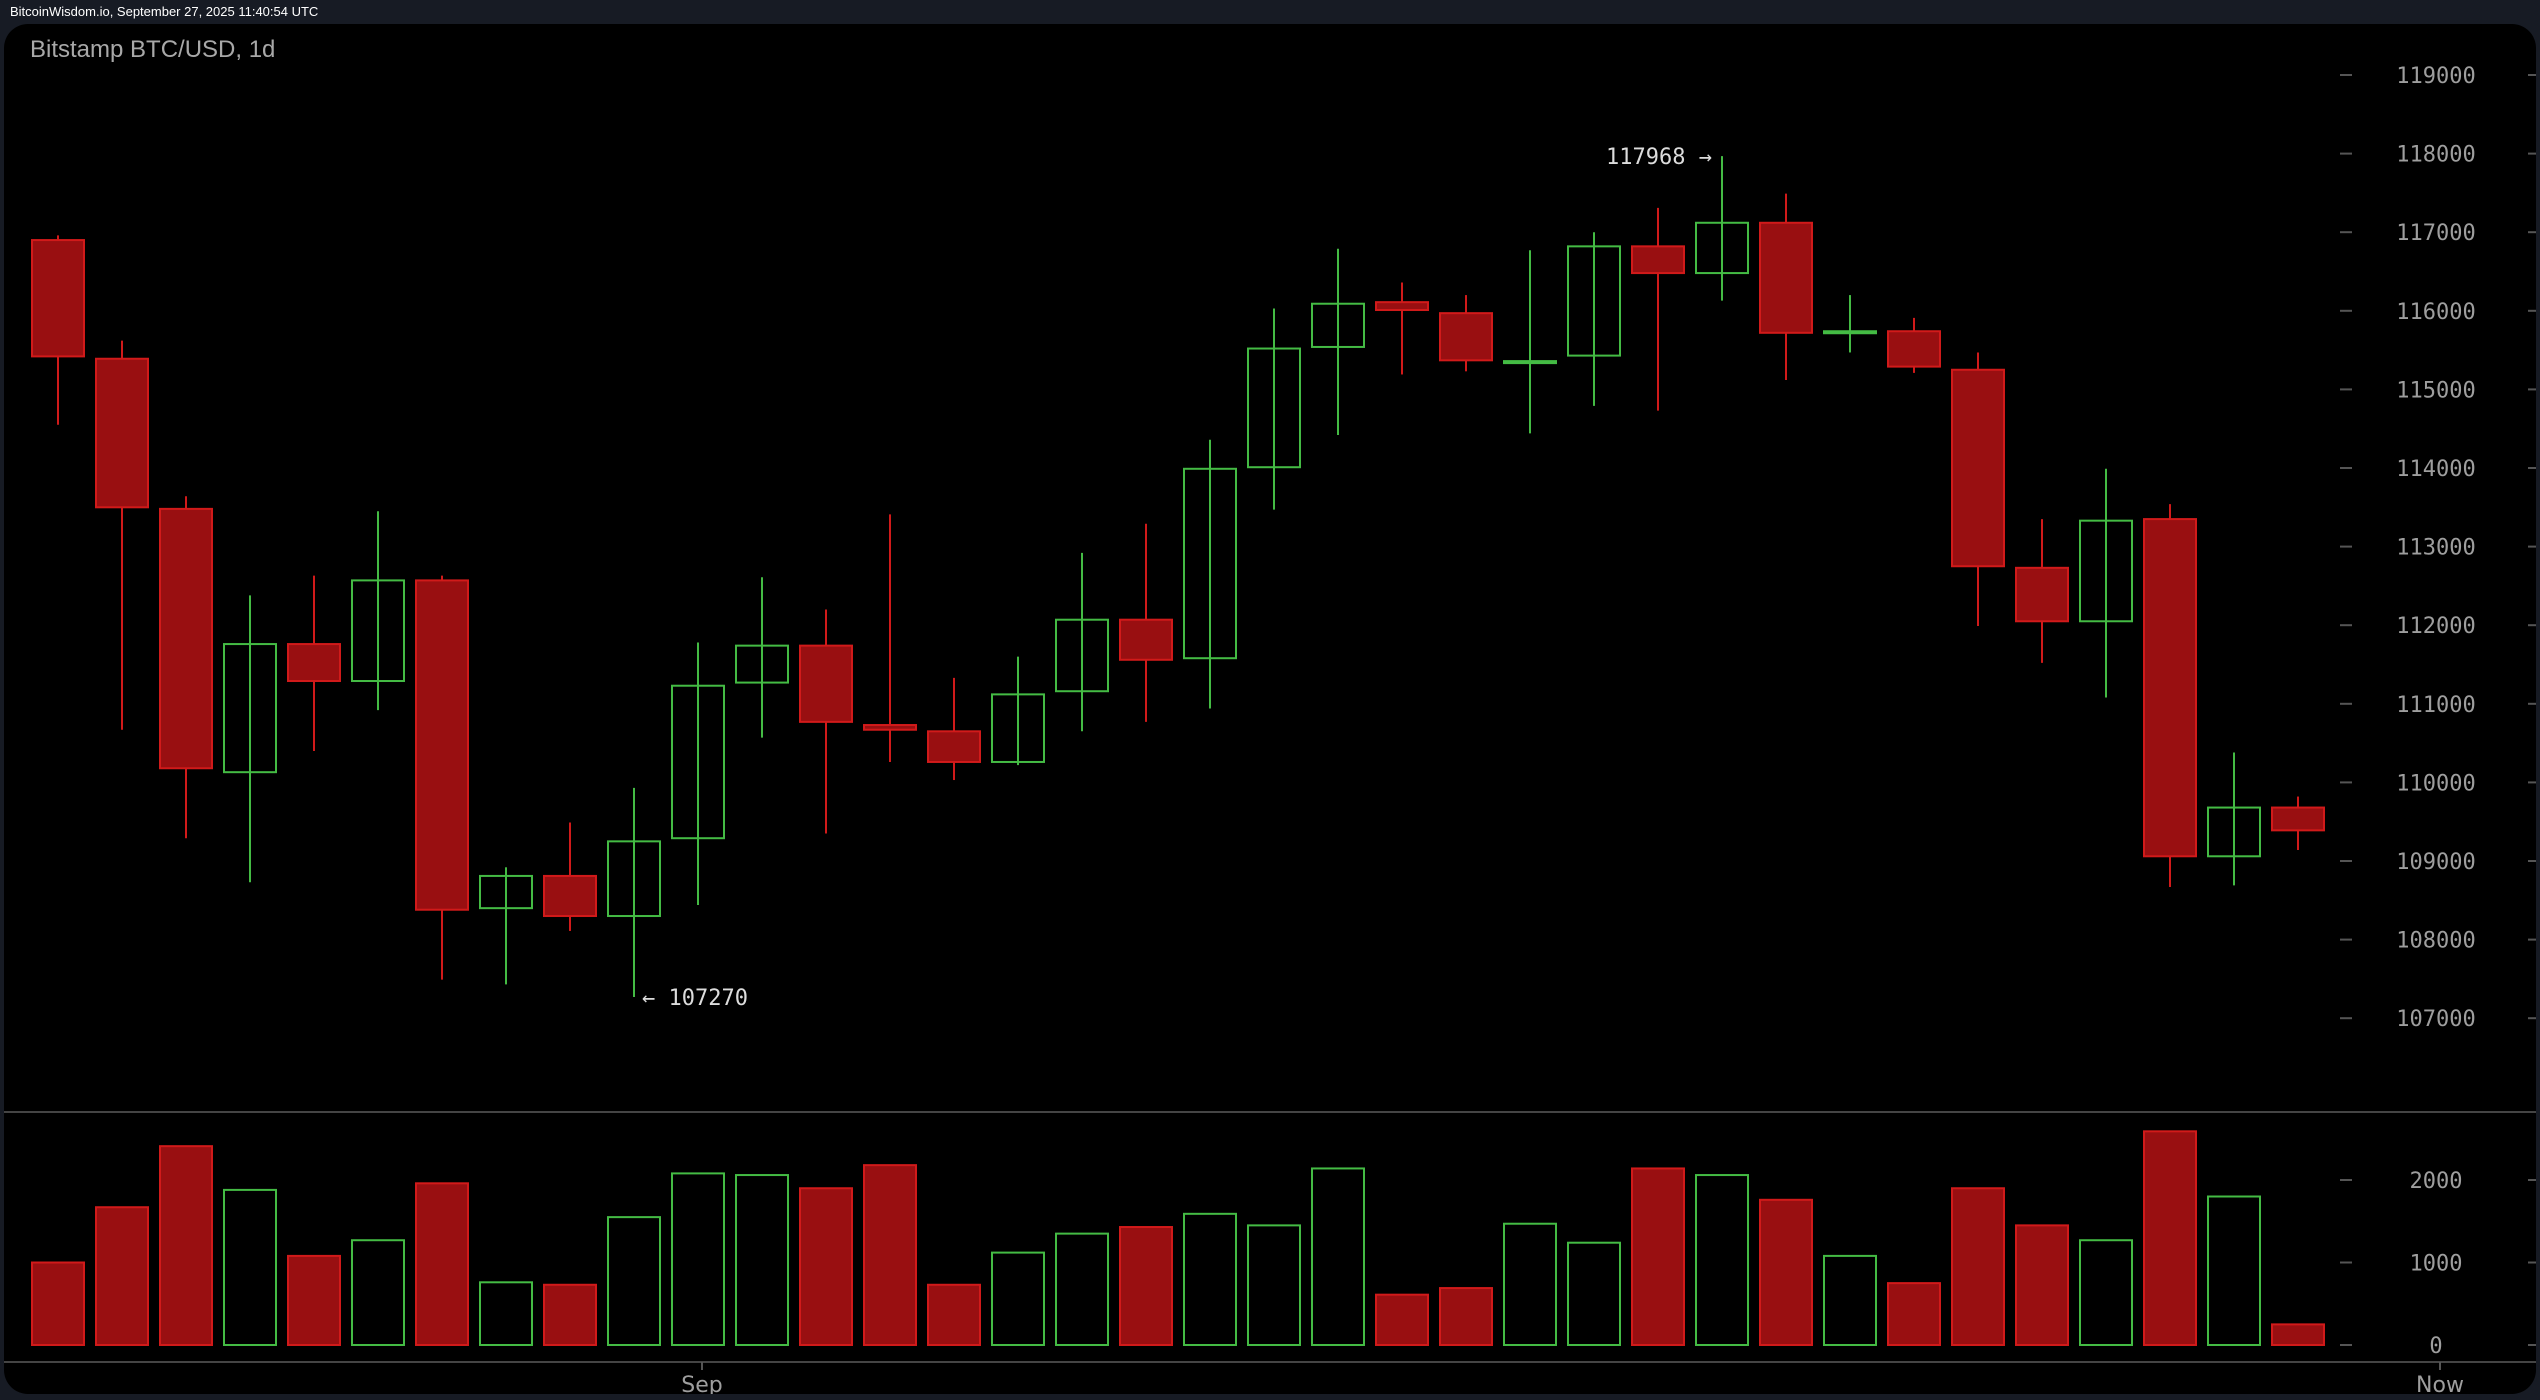 This screenshot has width=2540, height=1400. I want to click on y-tick-label: 119000, so click(2435, 76).